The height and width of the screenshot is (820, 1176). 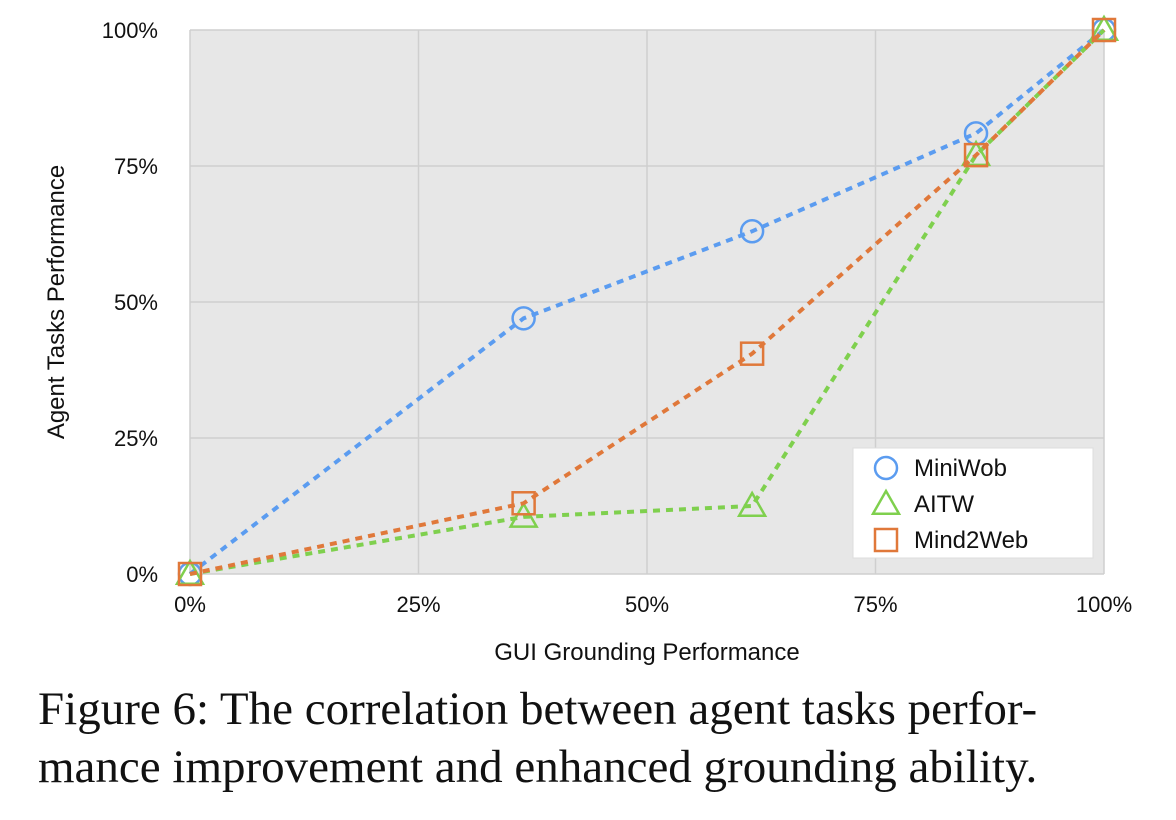 What do you see at coordinates (136, 438) in the screenshot?
I see `y-tick-label: 25%` at bounding box center [136, 438].